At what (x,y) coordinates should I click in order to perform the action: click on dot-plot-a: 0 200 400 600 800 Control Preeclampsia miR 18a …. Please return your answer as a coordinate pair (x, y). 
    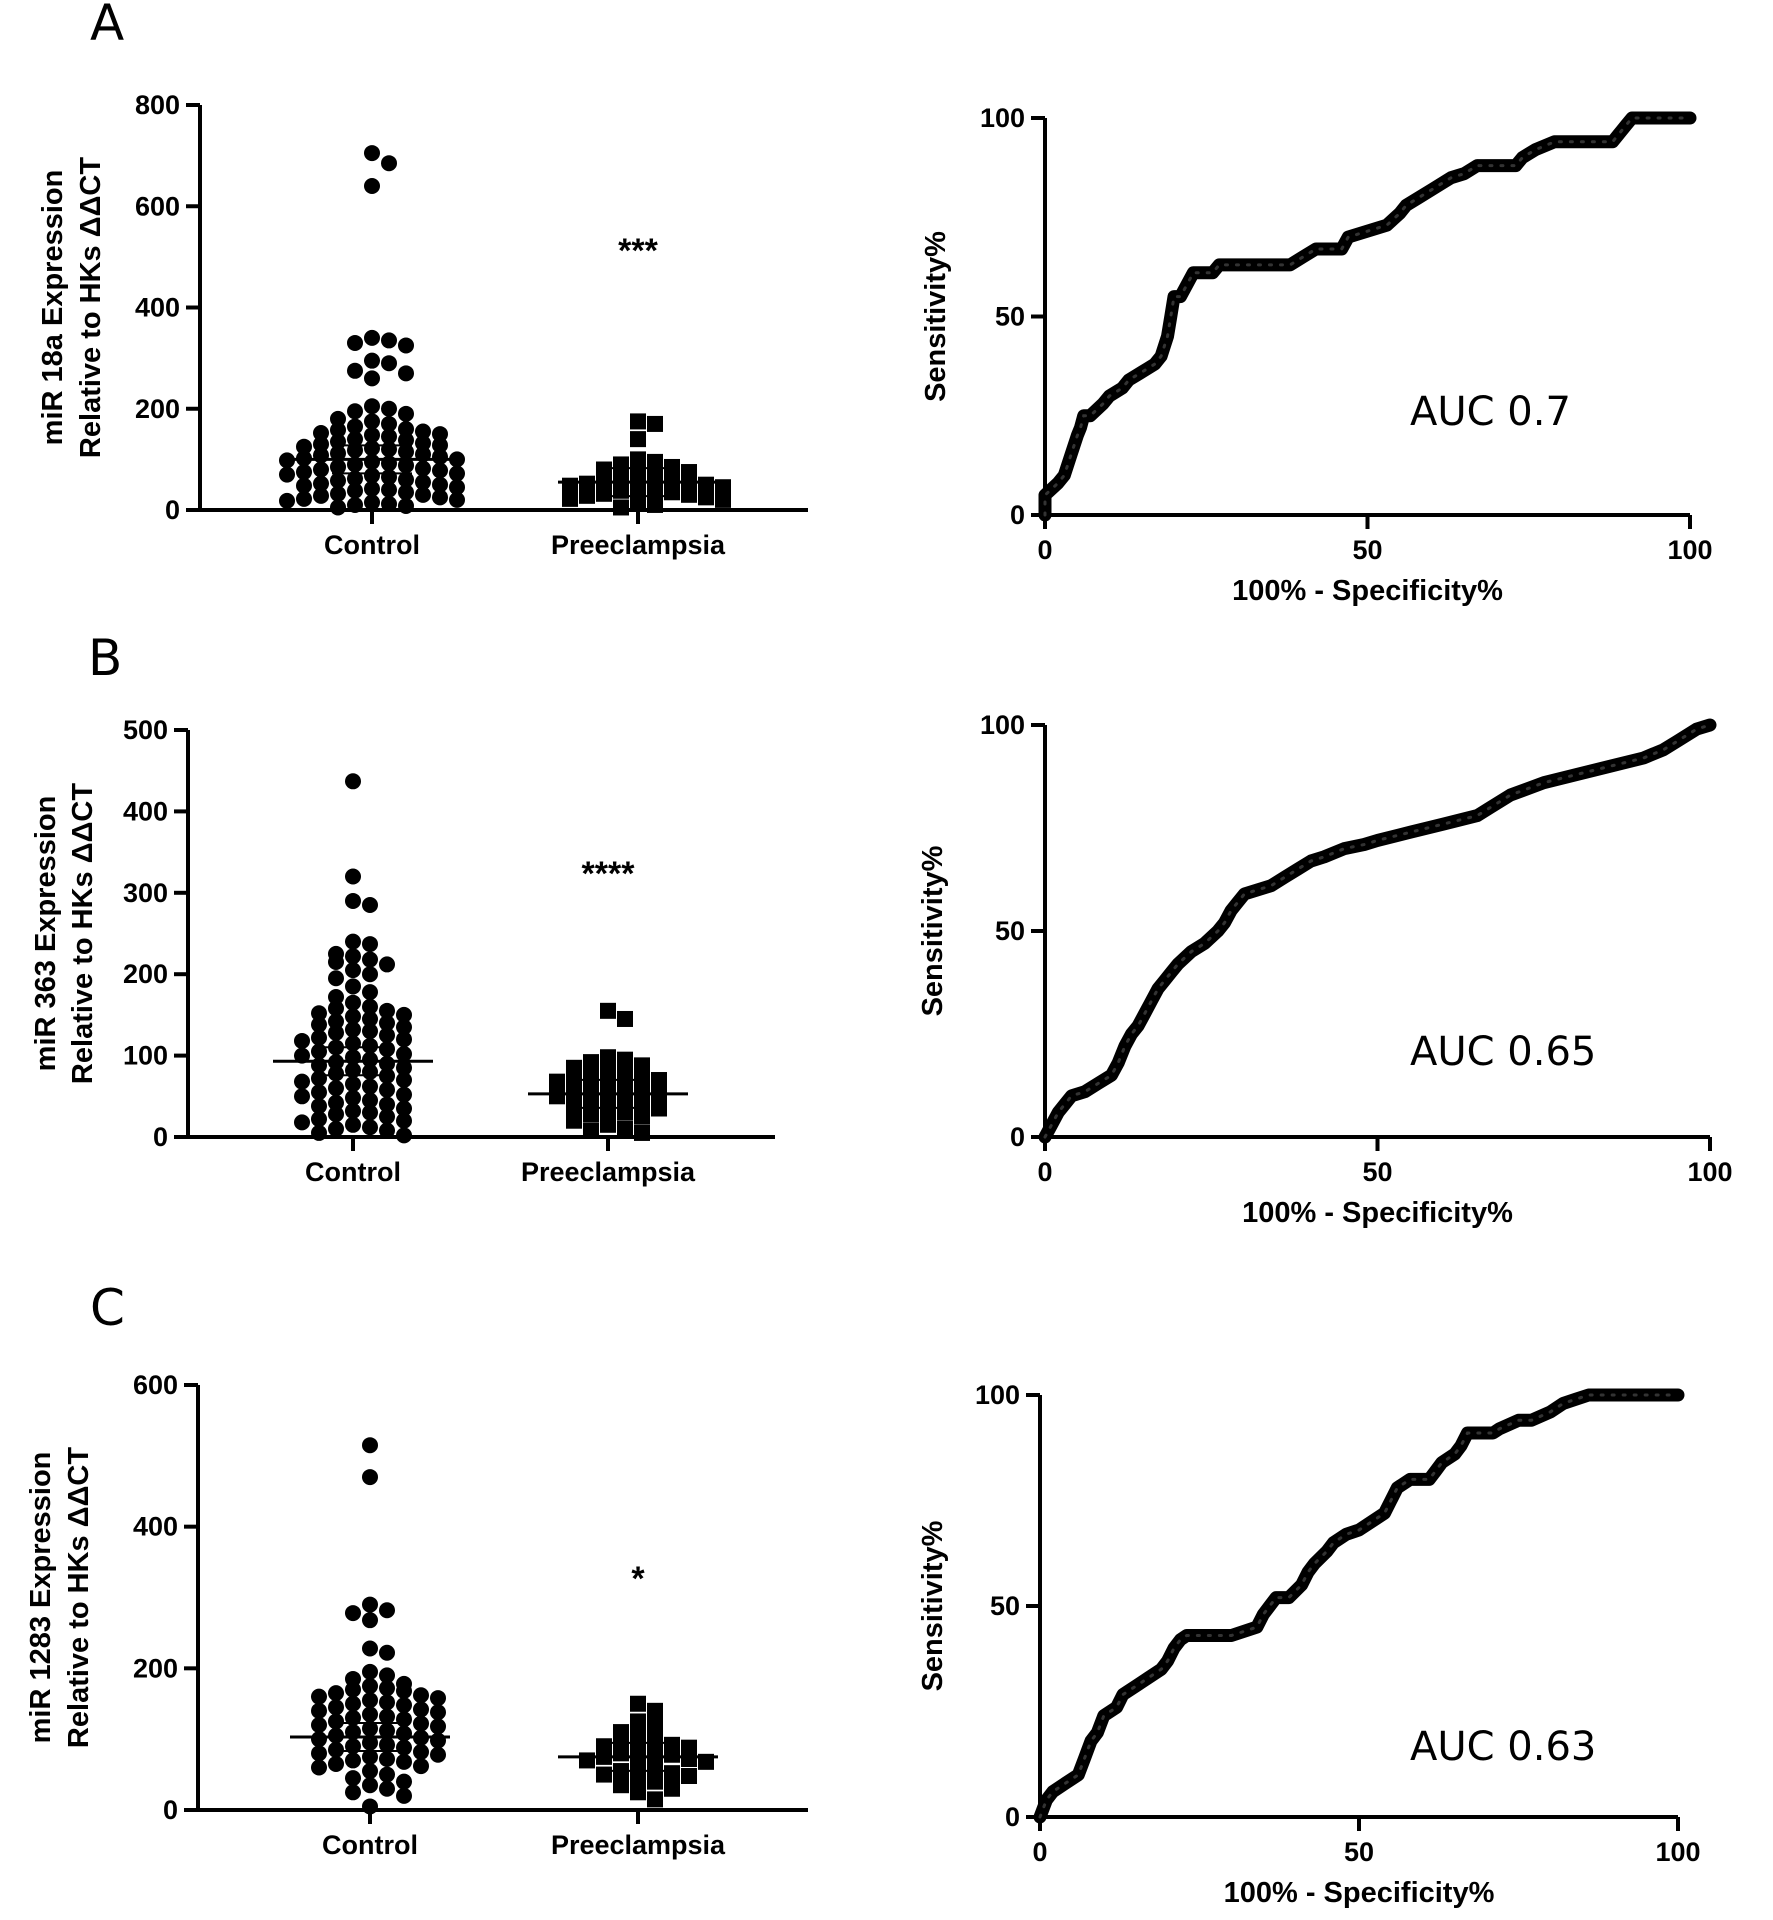
    Looking at the image, I should click on (422, 325).